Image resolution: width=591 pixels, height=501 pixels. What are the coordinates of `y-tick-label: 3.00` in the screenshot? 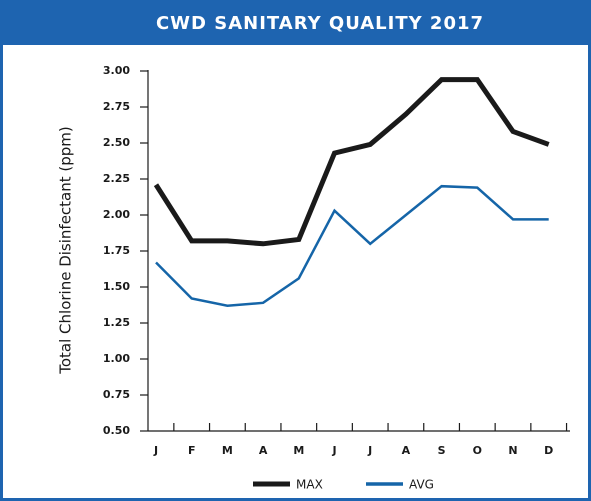 It's located at (116, 70).